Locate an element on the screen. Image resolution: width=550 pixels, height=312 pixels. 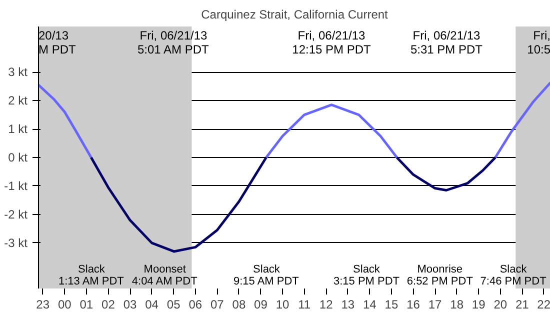
x-tick-label: 21 is located at coordinates (523, 305).